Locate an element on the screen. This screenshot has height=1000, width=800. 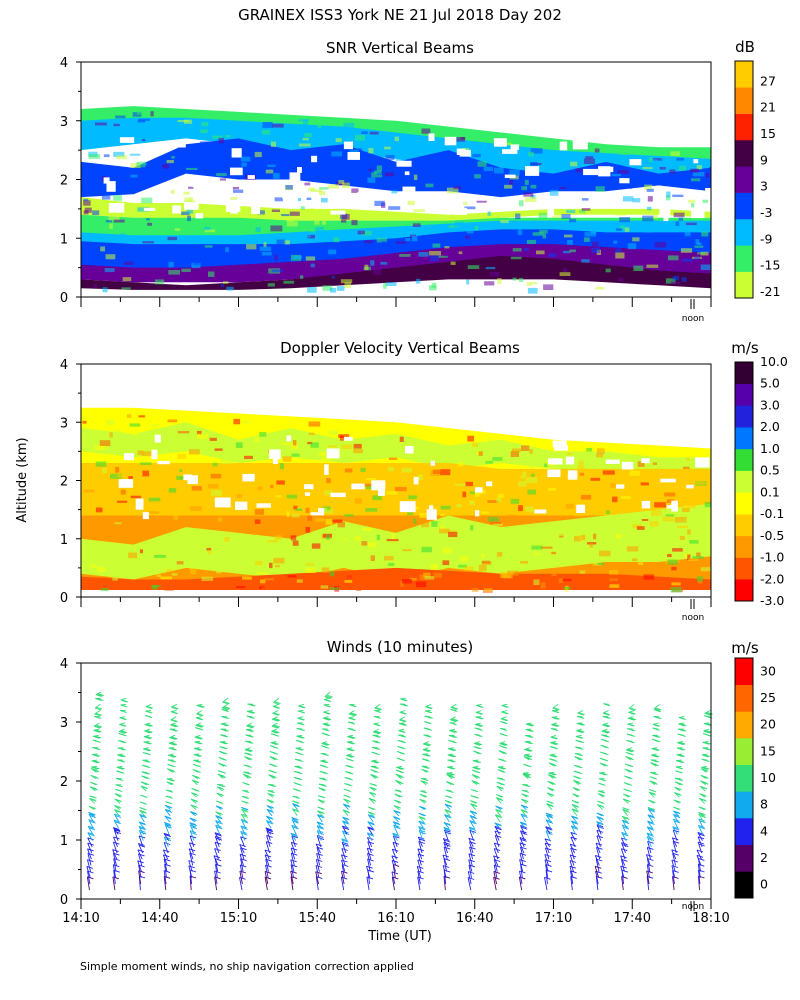
doppler-ytick-label: 3 is located at coordinates (64, 423).